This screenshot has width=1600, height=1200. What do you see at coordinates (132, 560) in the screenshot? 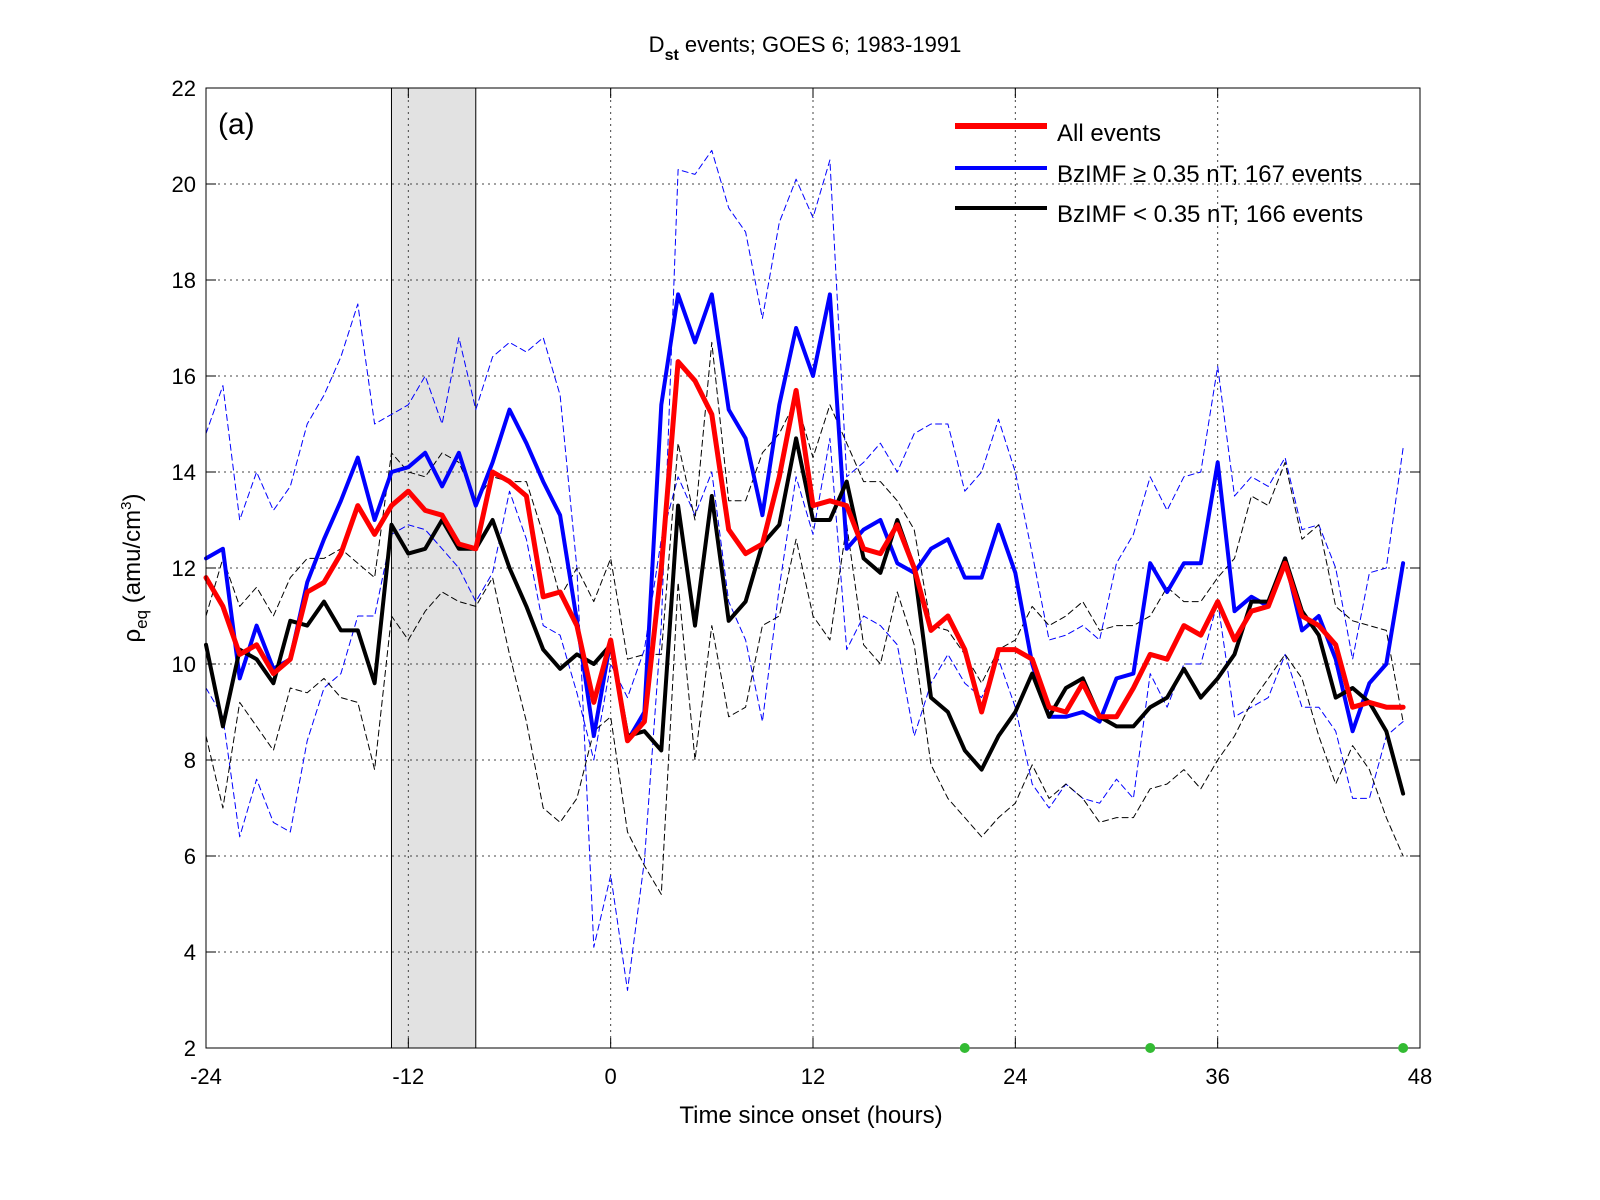
I see `y-label-units: (amu/cm` at bounding box center [132, 560].